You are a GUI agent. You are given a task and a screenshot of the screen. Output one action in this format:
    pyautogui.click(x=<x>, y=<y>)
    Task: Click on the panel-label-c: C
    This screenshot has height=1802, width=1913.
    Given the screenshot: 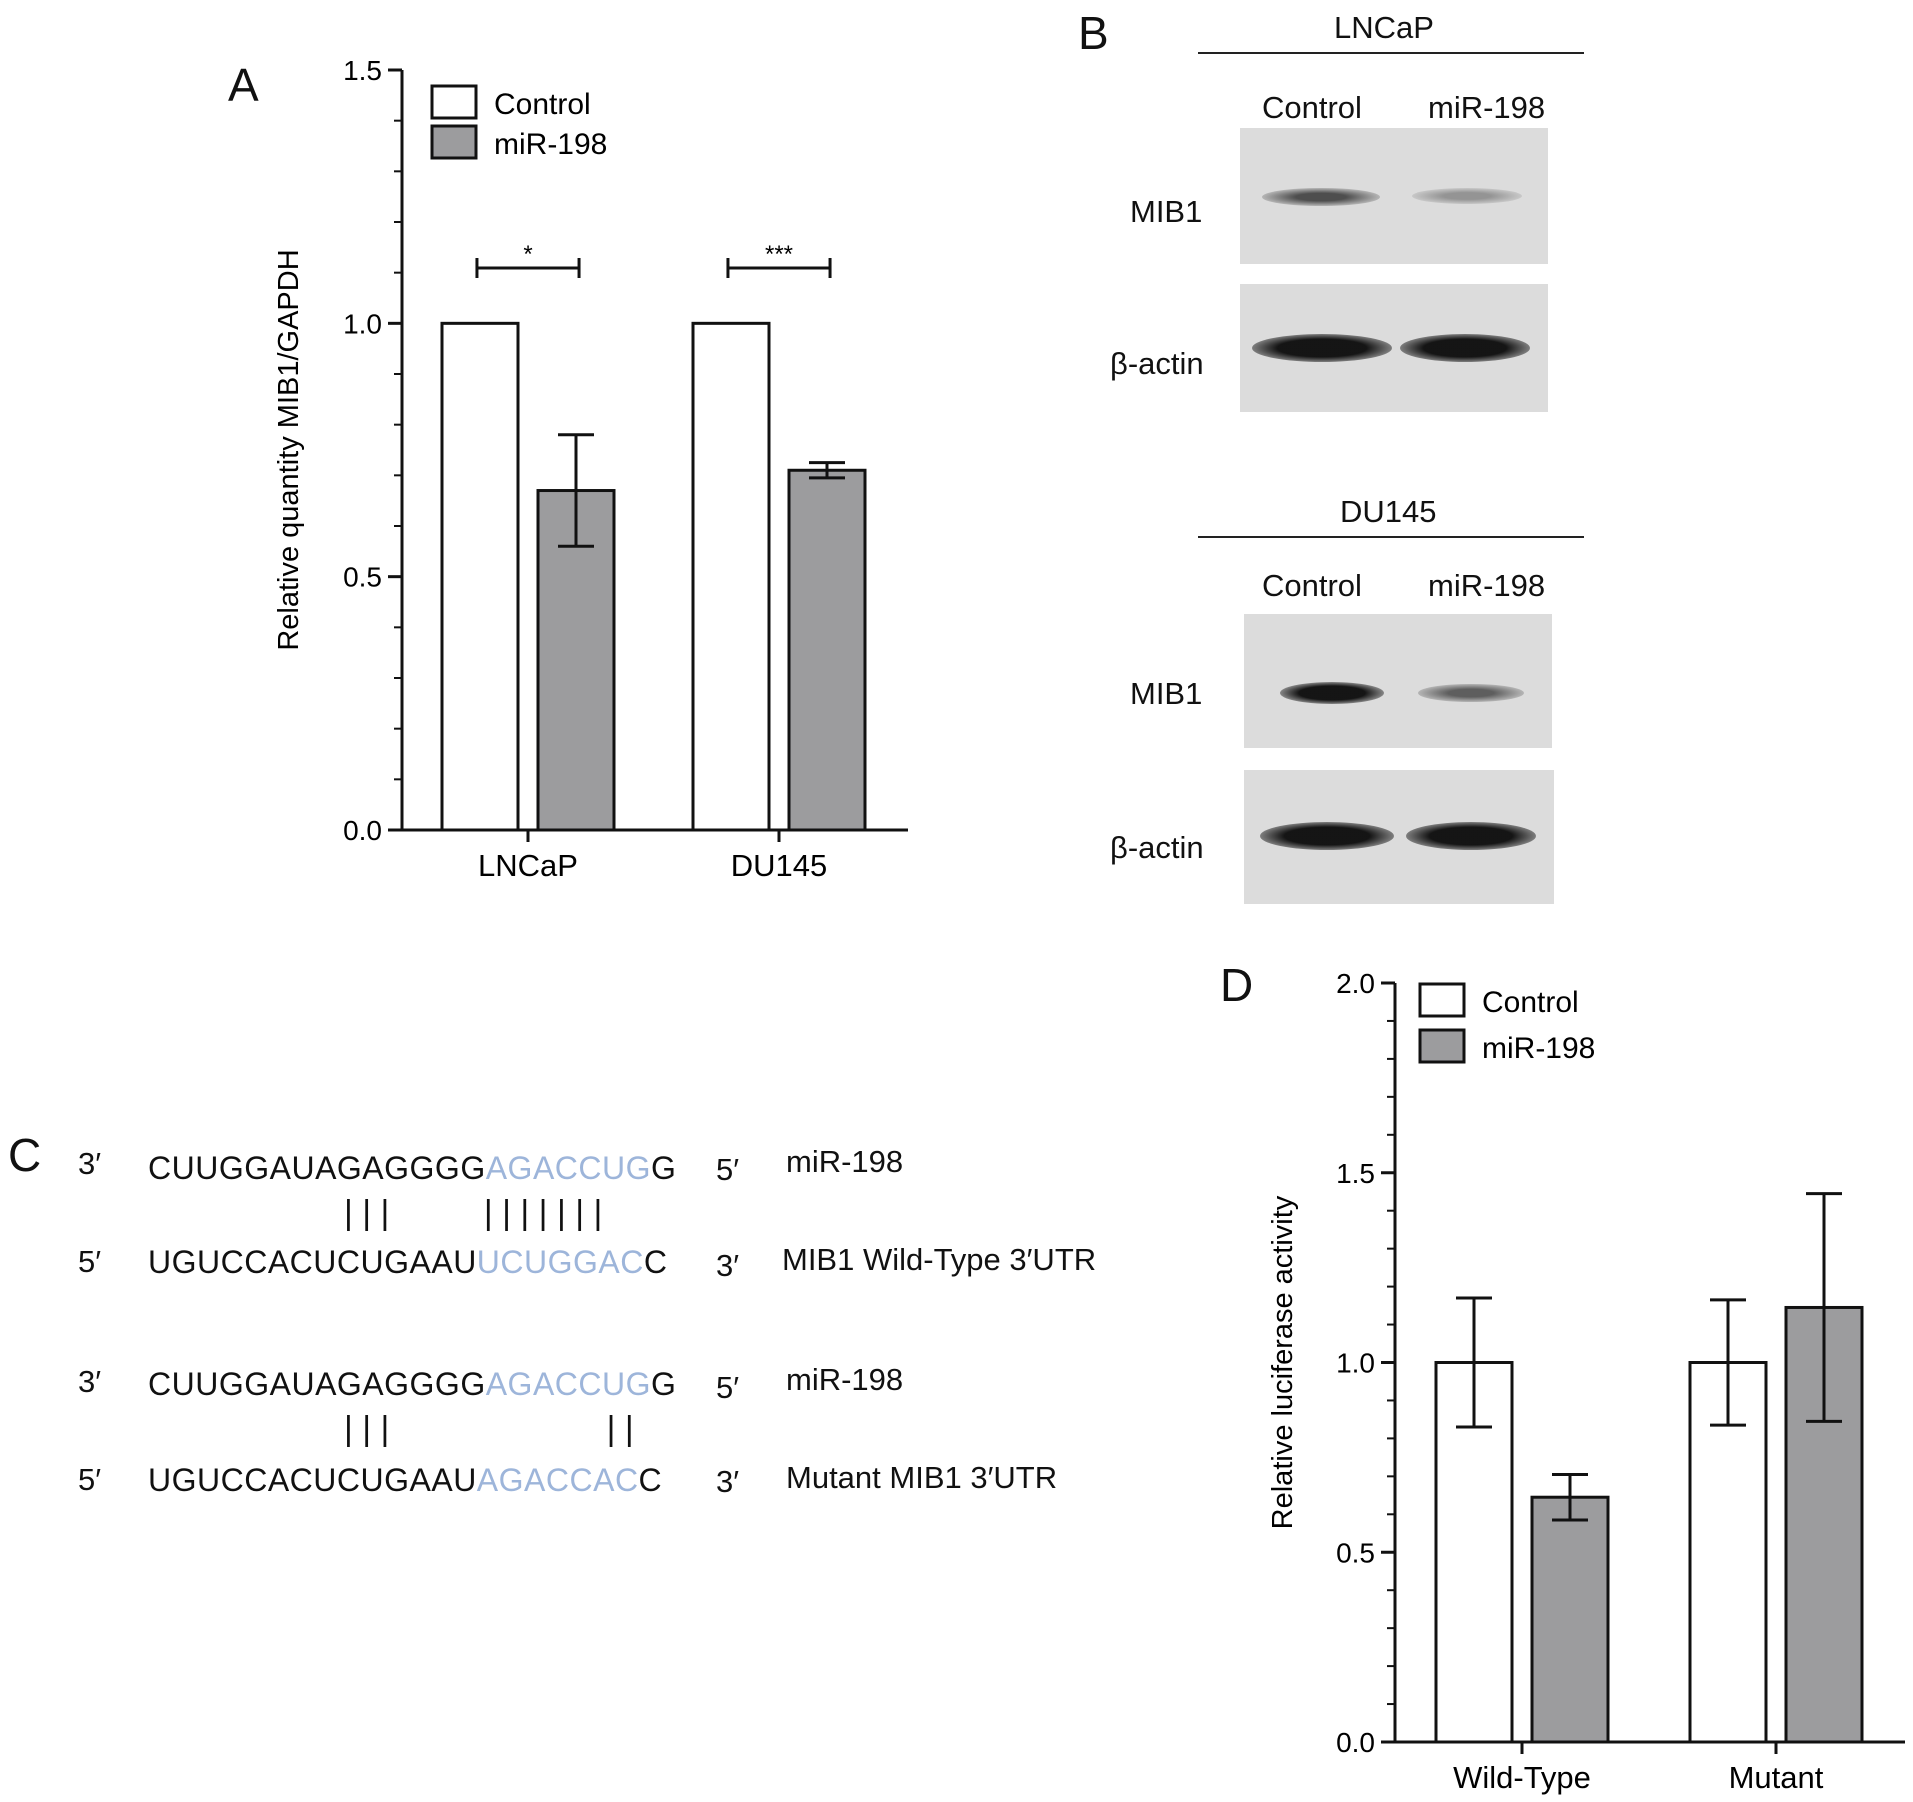 What is the action you would take?
    pyautogui.click(x=25, y=1155)
    